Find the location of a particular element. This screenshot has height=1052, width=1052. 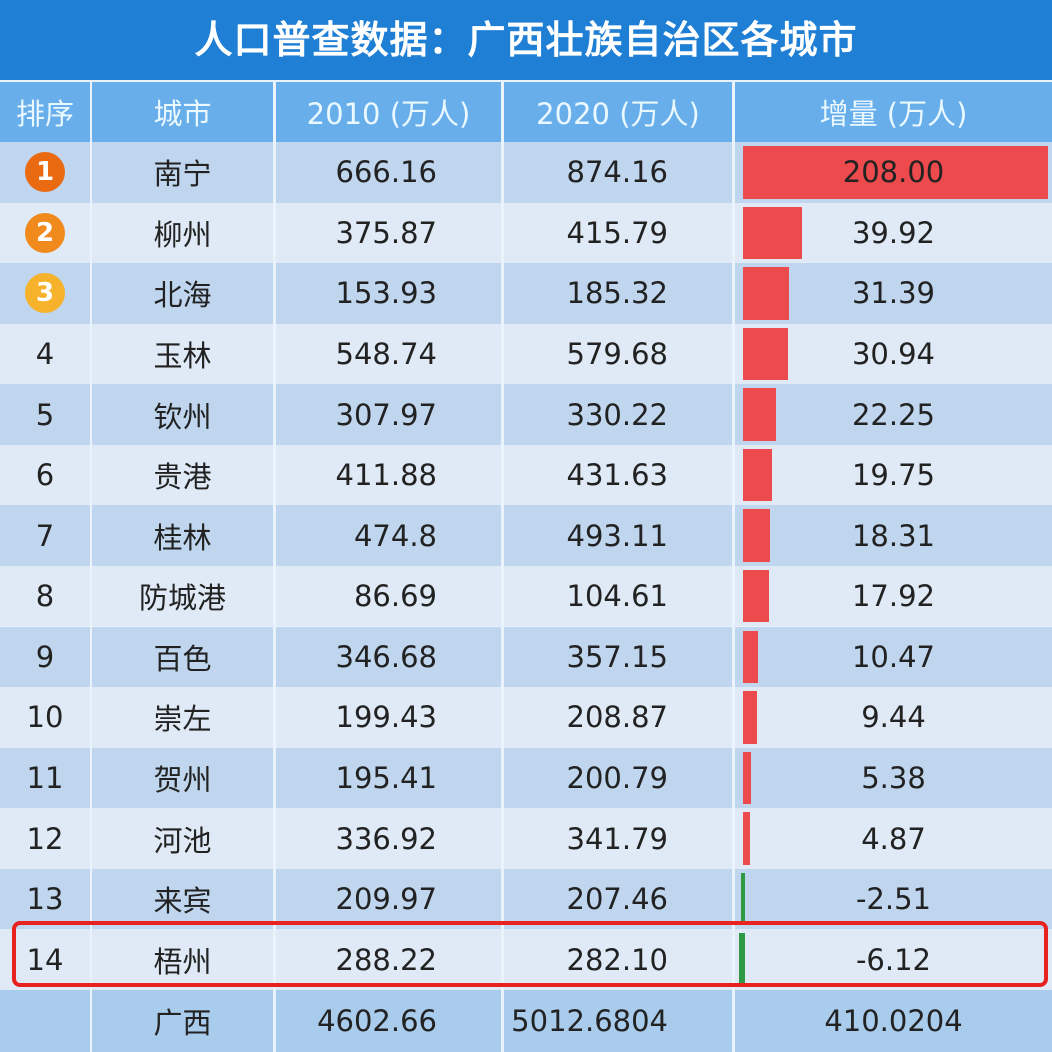

pop-2010-cell: 307.97 is located at coordinates (388, 414).